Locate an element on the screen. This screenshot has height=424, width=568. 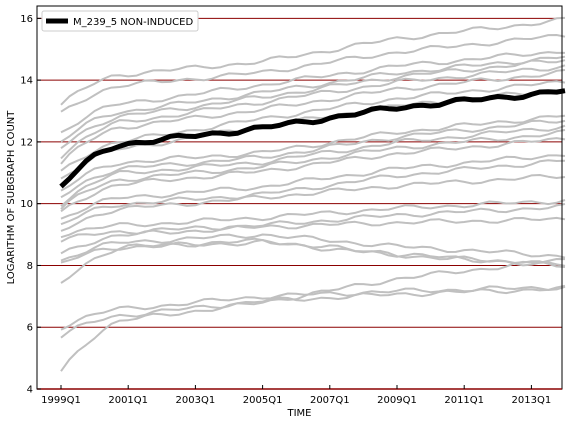
y-tick-label: 14 is located at coordinates (26, 81).